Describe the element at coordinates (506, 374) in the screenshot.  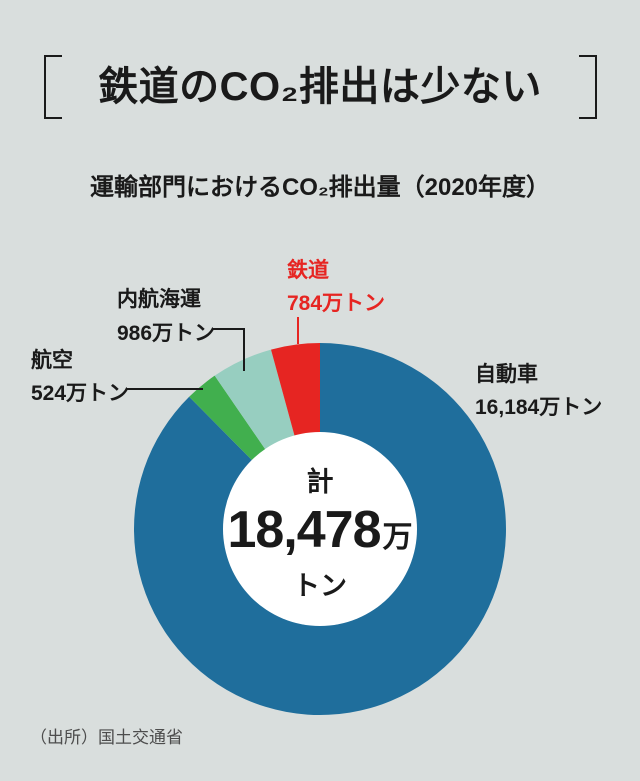
I see `label-automobile-name: 自動車` at that location.